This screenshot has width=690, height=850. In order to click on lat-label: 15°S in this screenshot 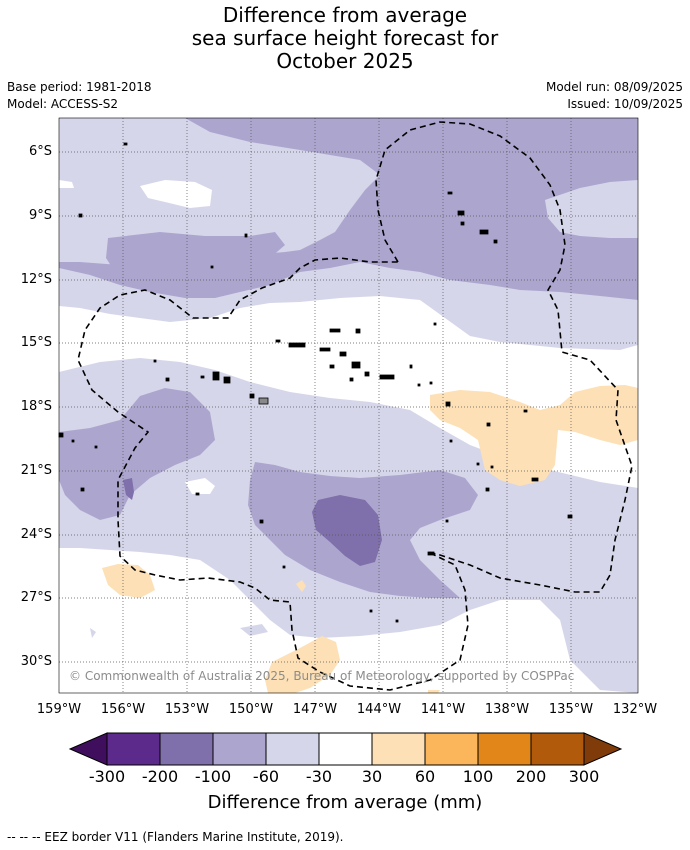, I will do `click(36, 342)`.